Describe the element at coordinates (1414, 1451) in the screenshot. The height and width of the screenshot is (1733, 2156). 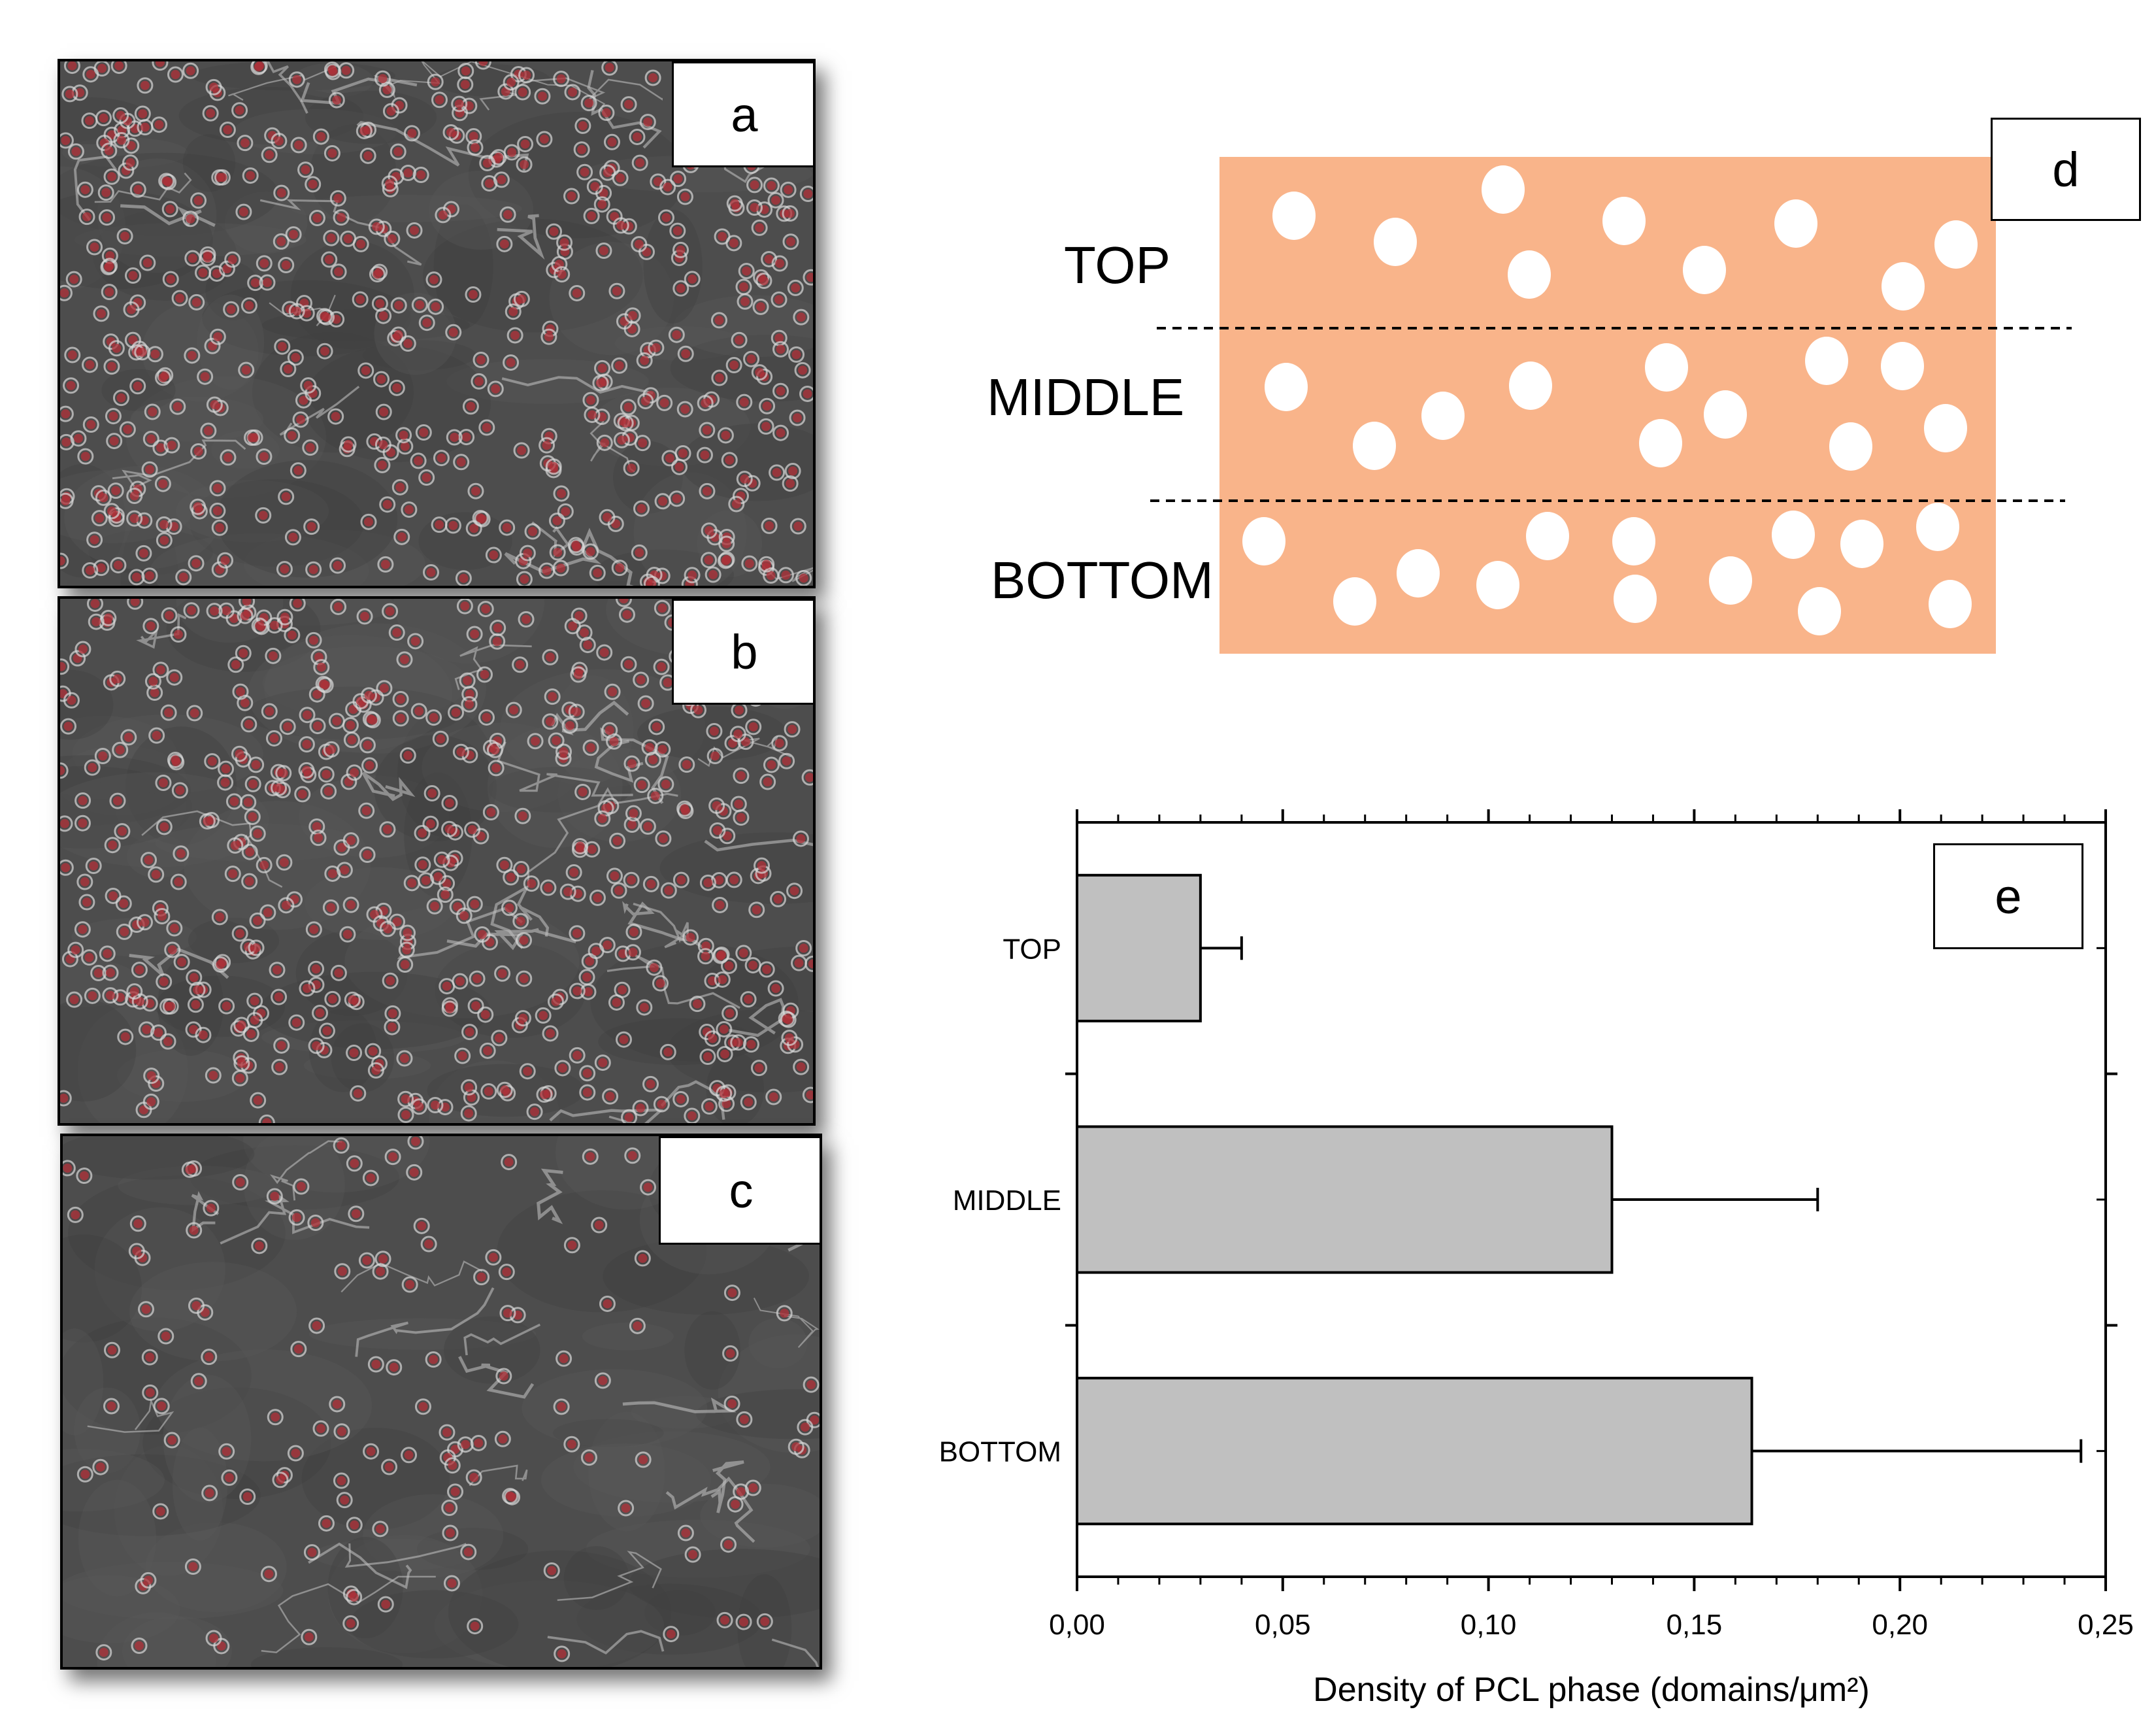
I see `bar-bottom` at that location.